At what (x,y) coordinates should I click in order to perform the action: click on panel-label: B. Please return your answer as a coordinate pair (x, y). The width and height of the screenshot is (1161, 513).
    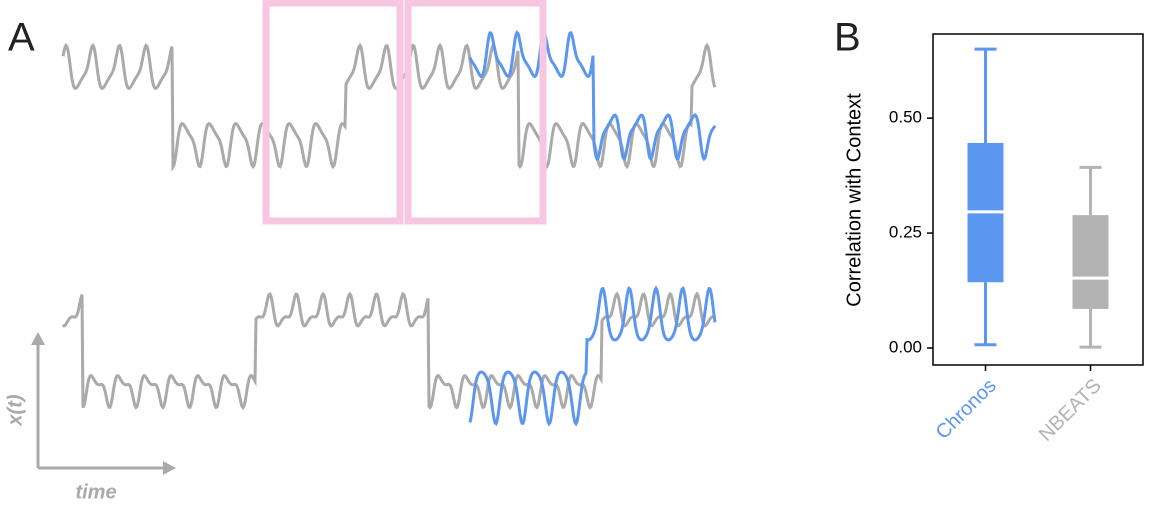
    Looking at the image, I should click on (847, 38).